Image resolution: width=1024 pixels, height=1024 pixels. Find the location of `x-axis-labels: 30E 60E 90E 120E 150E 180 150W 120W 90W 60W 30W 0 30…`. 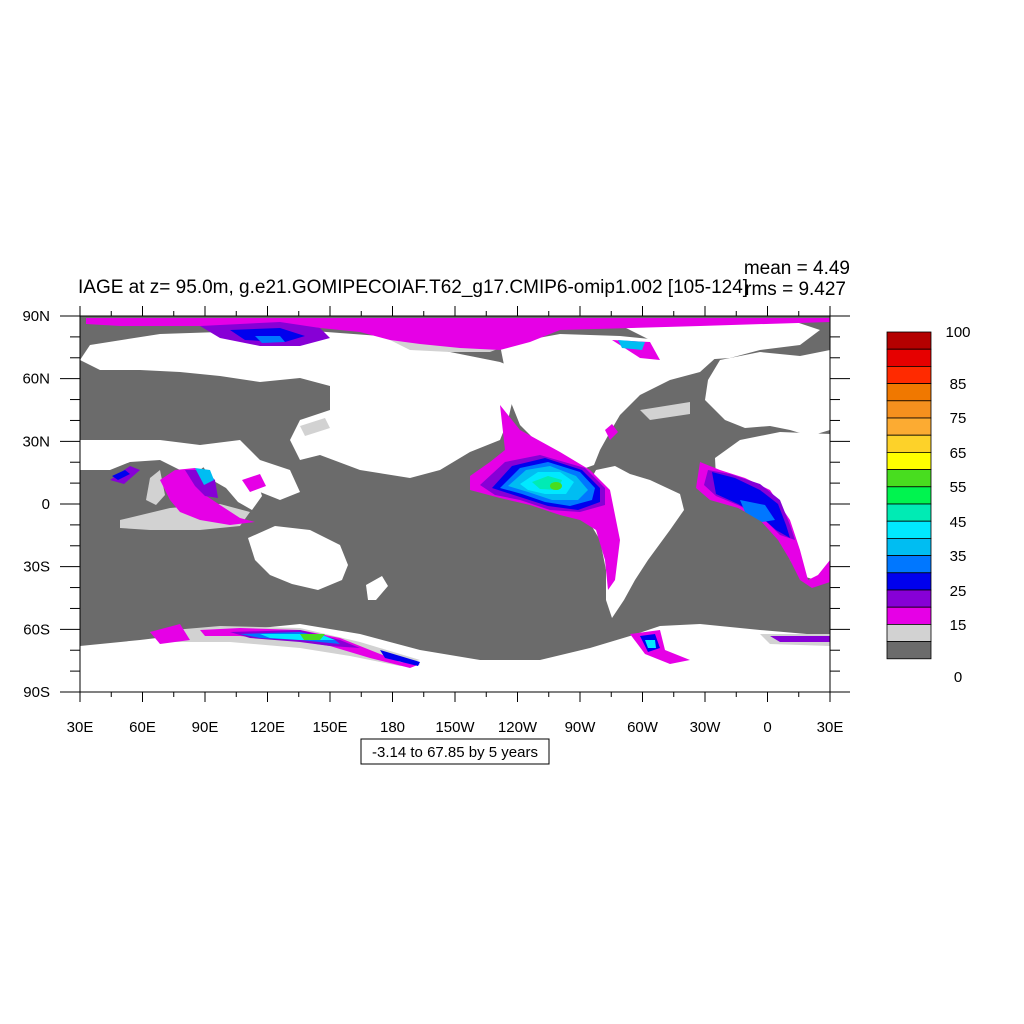

x-axis-labels: 30E 60E 90E 120E 150E 180 150W 120W 90W 60W 30W 0 30… is located at coordinates (455, 727).